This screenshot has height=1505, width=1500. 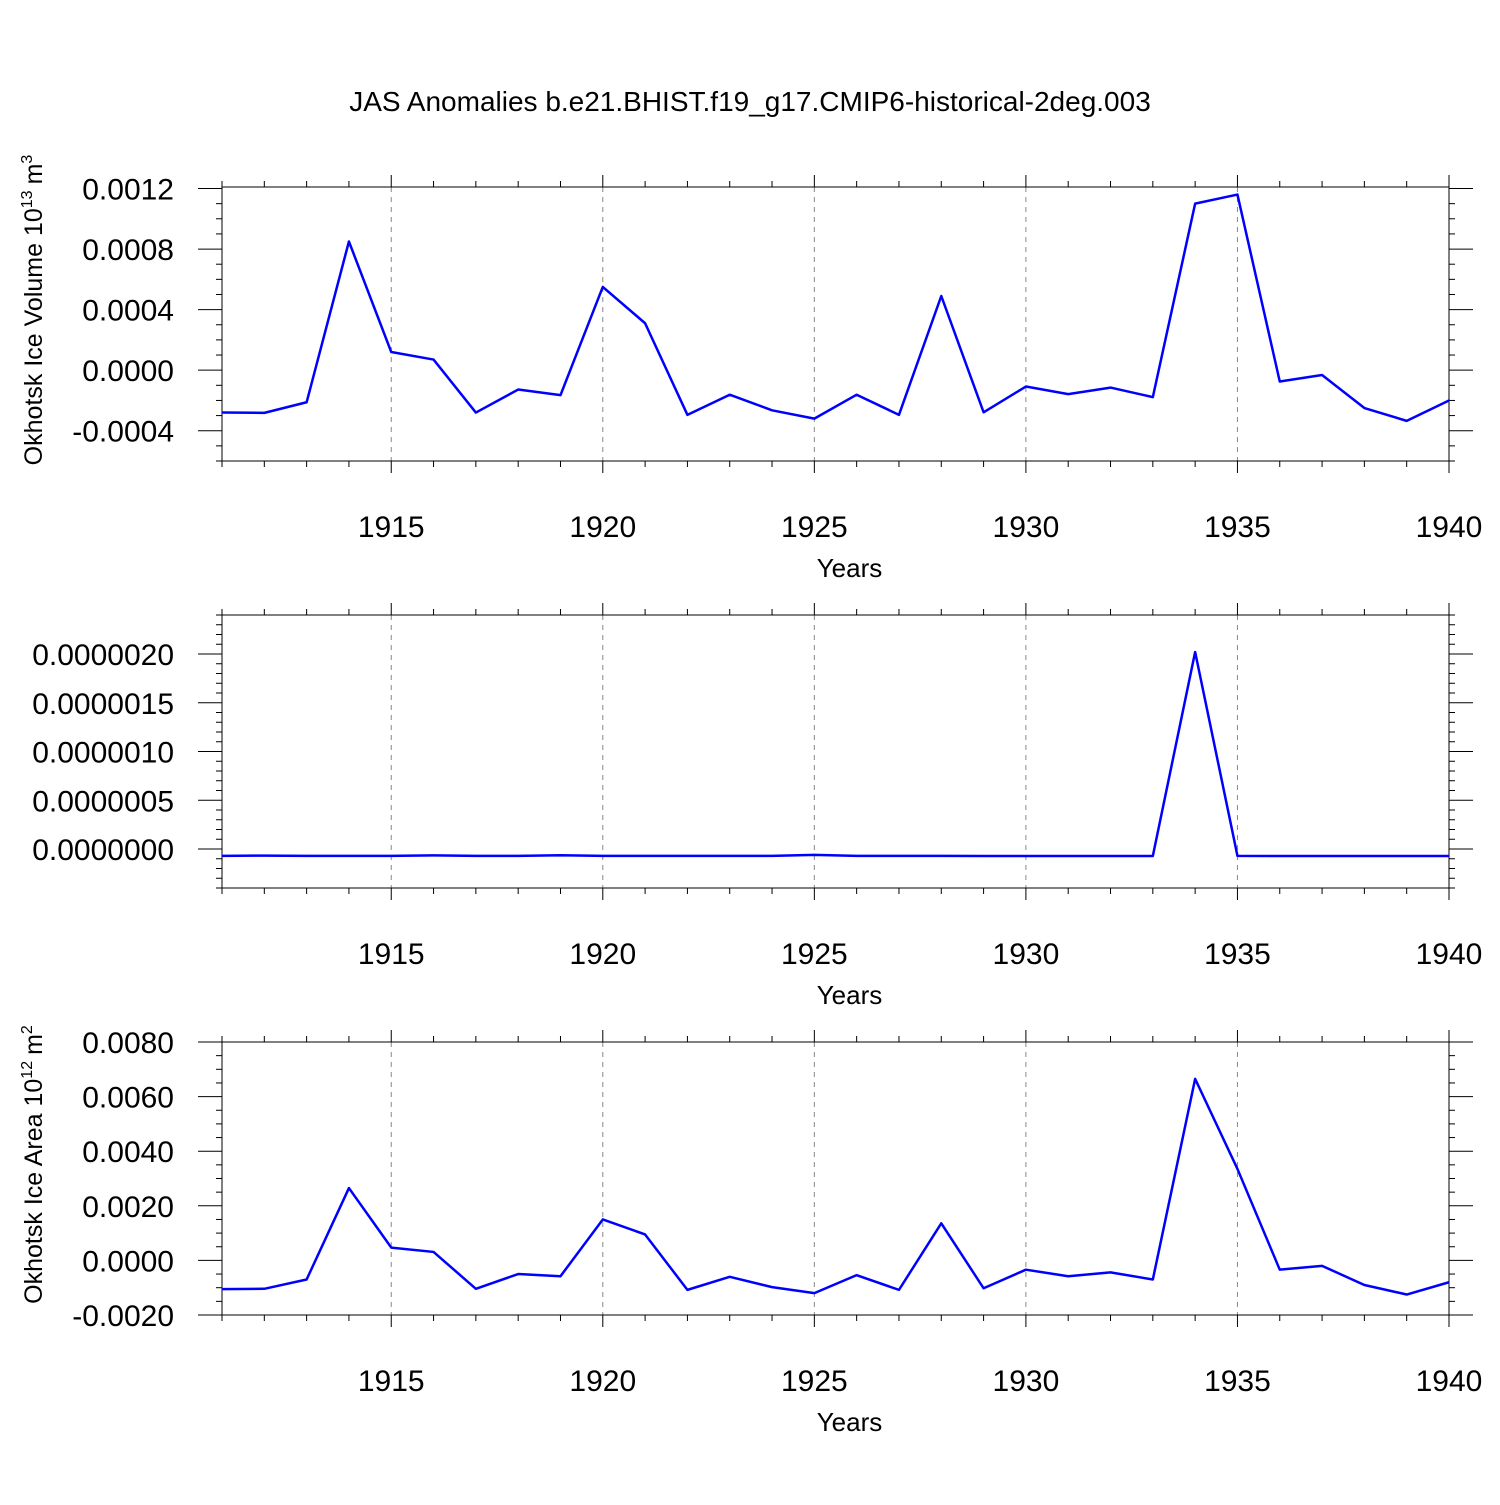 What do you see at coordinates (123, 432) in the screenshot?
I see `y-tick-label: -0.0004` at bounding box center [123, 432].